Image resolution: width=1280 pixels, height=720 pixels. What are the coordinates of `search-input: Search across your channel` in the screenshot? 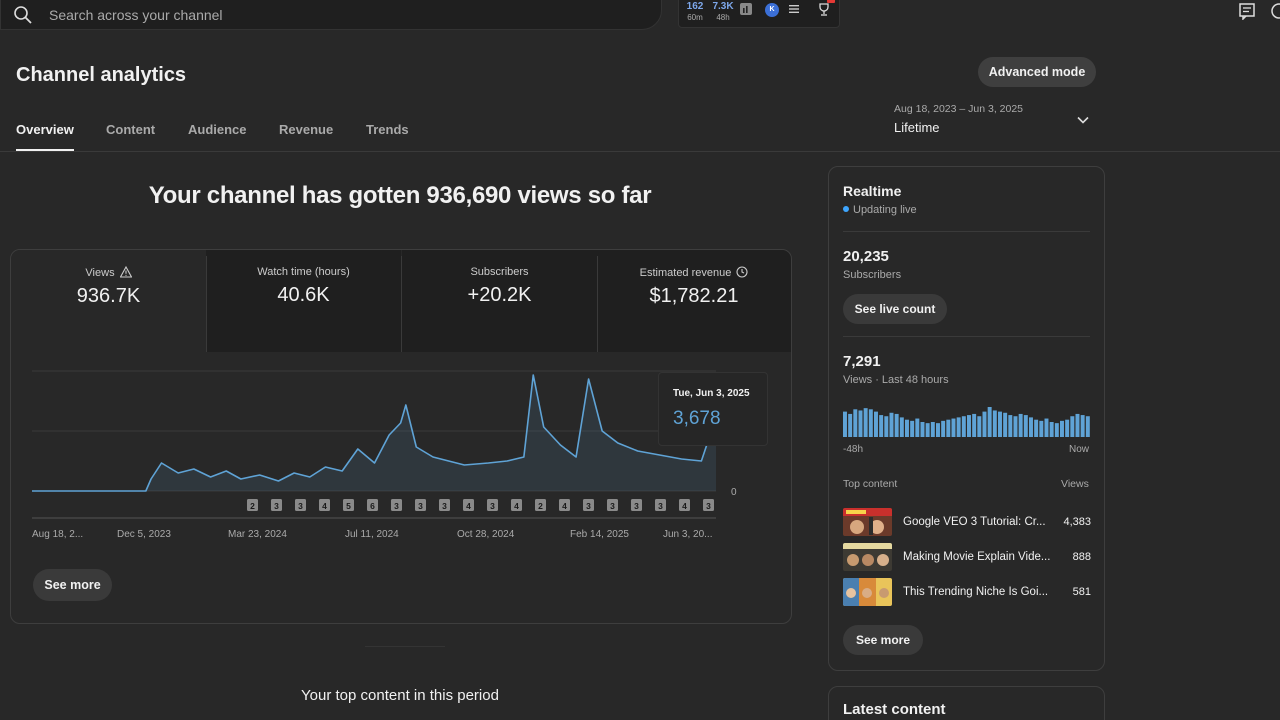 It's located at (136, 15).